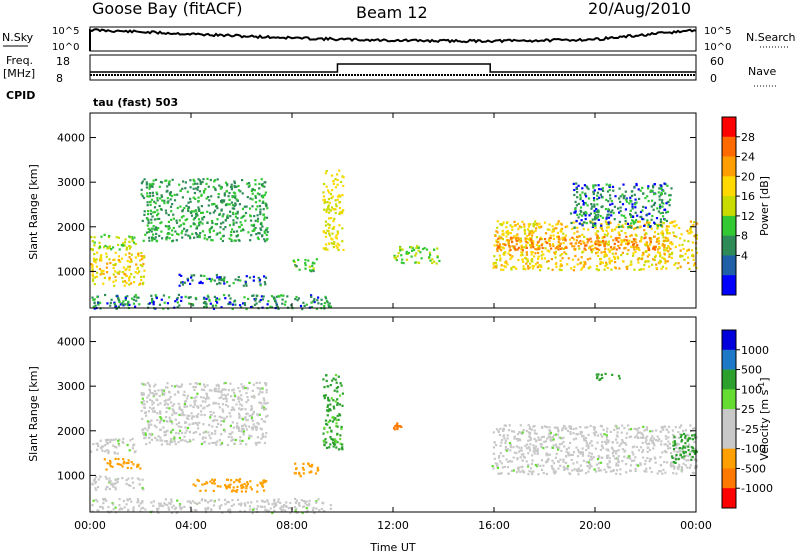 The height and width of the screenshot is (558, 800). What do you see at coordinates (748, 216) in the screenshot?
I see `colorbar-tick-label: 12` at bounding box center [748, 216].